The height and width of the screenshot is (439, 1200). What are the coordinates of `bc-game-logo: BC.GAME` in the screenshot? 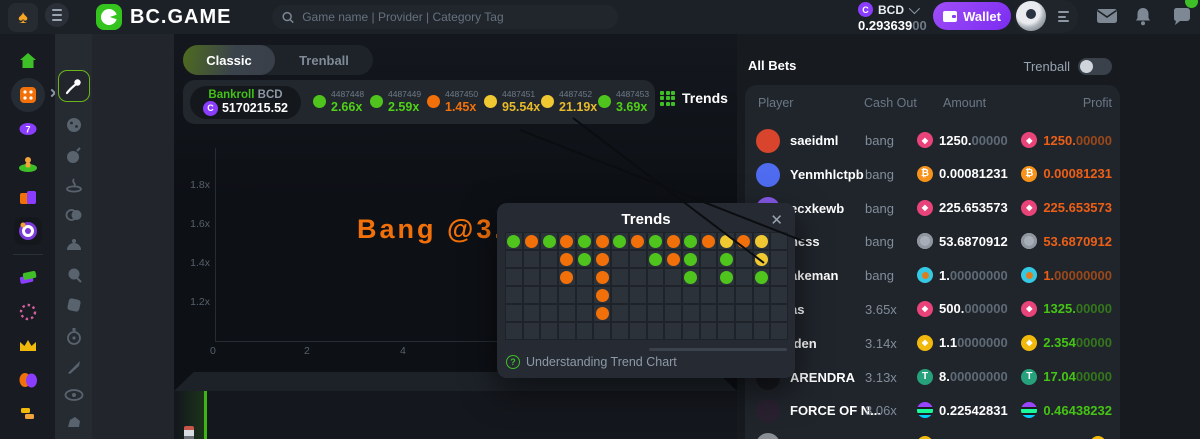 It's located at (163, 17).